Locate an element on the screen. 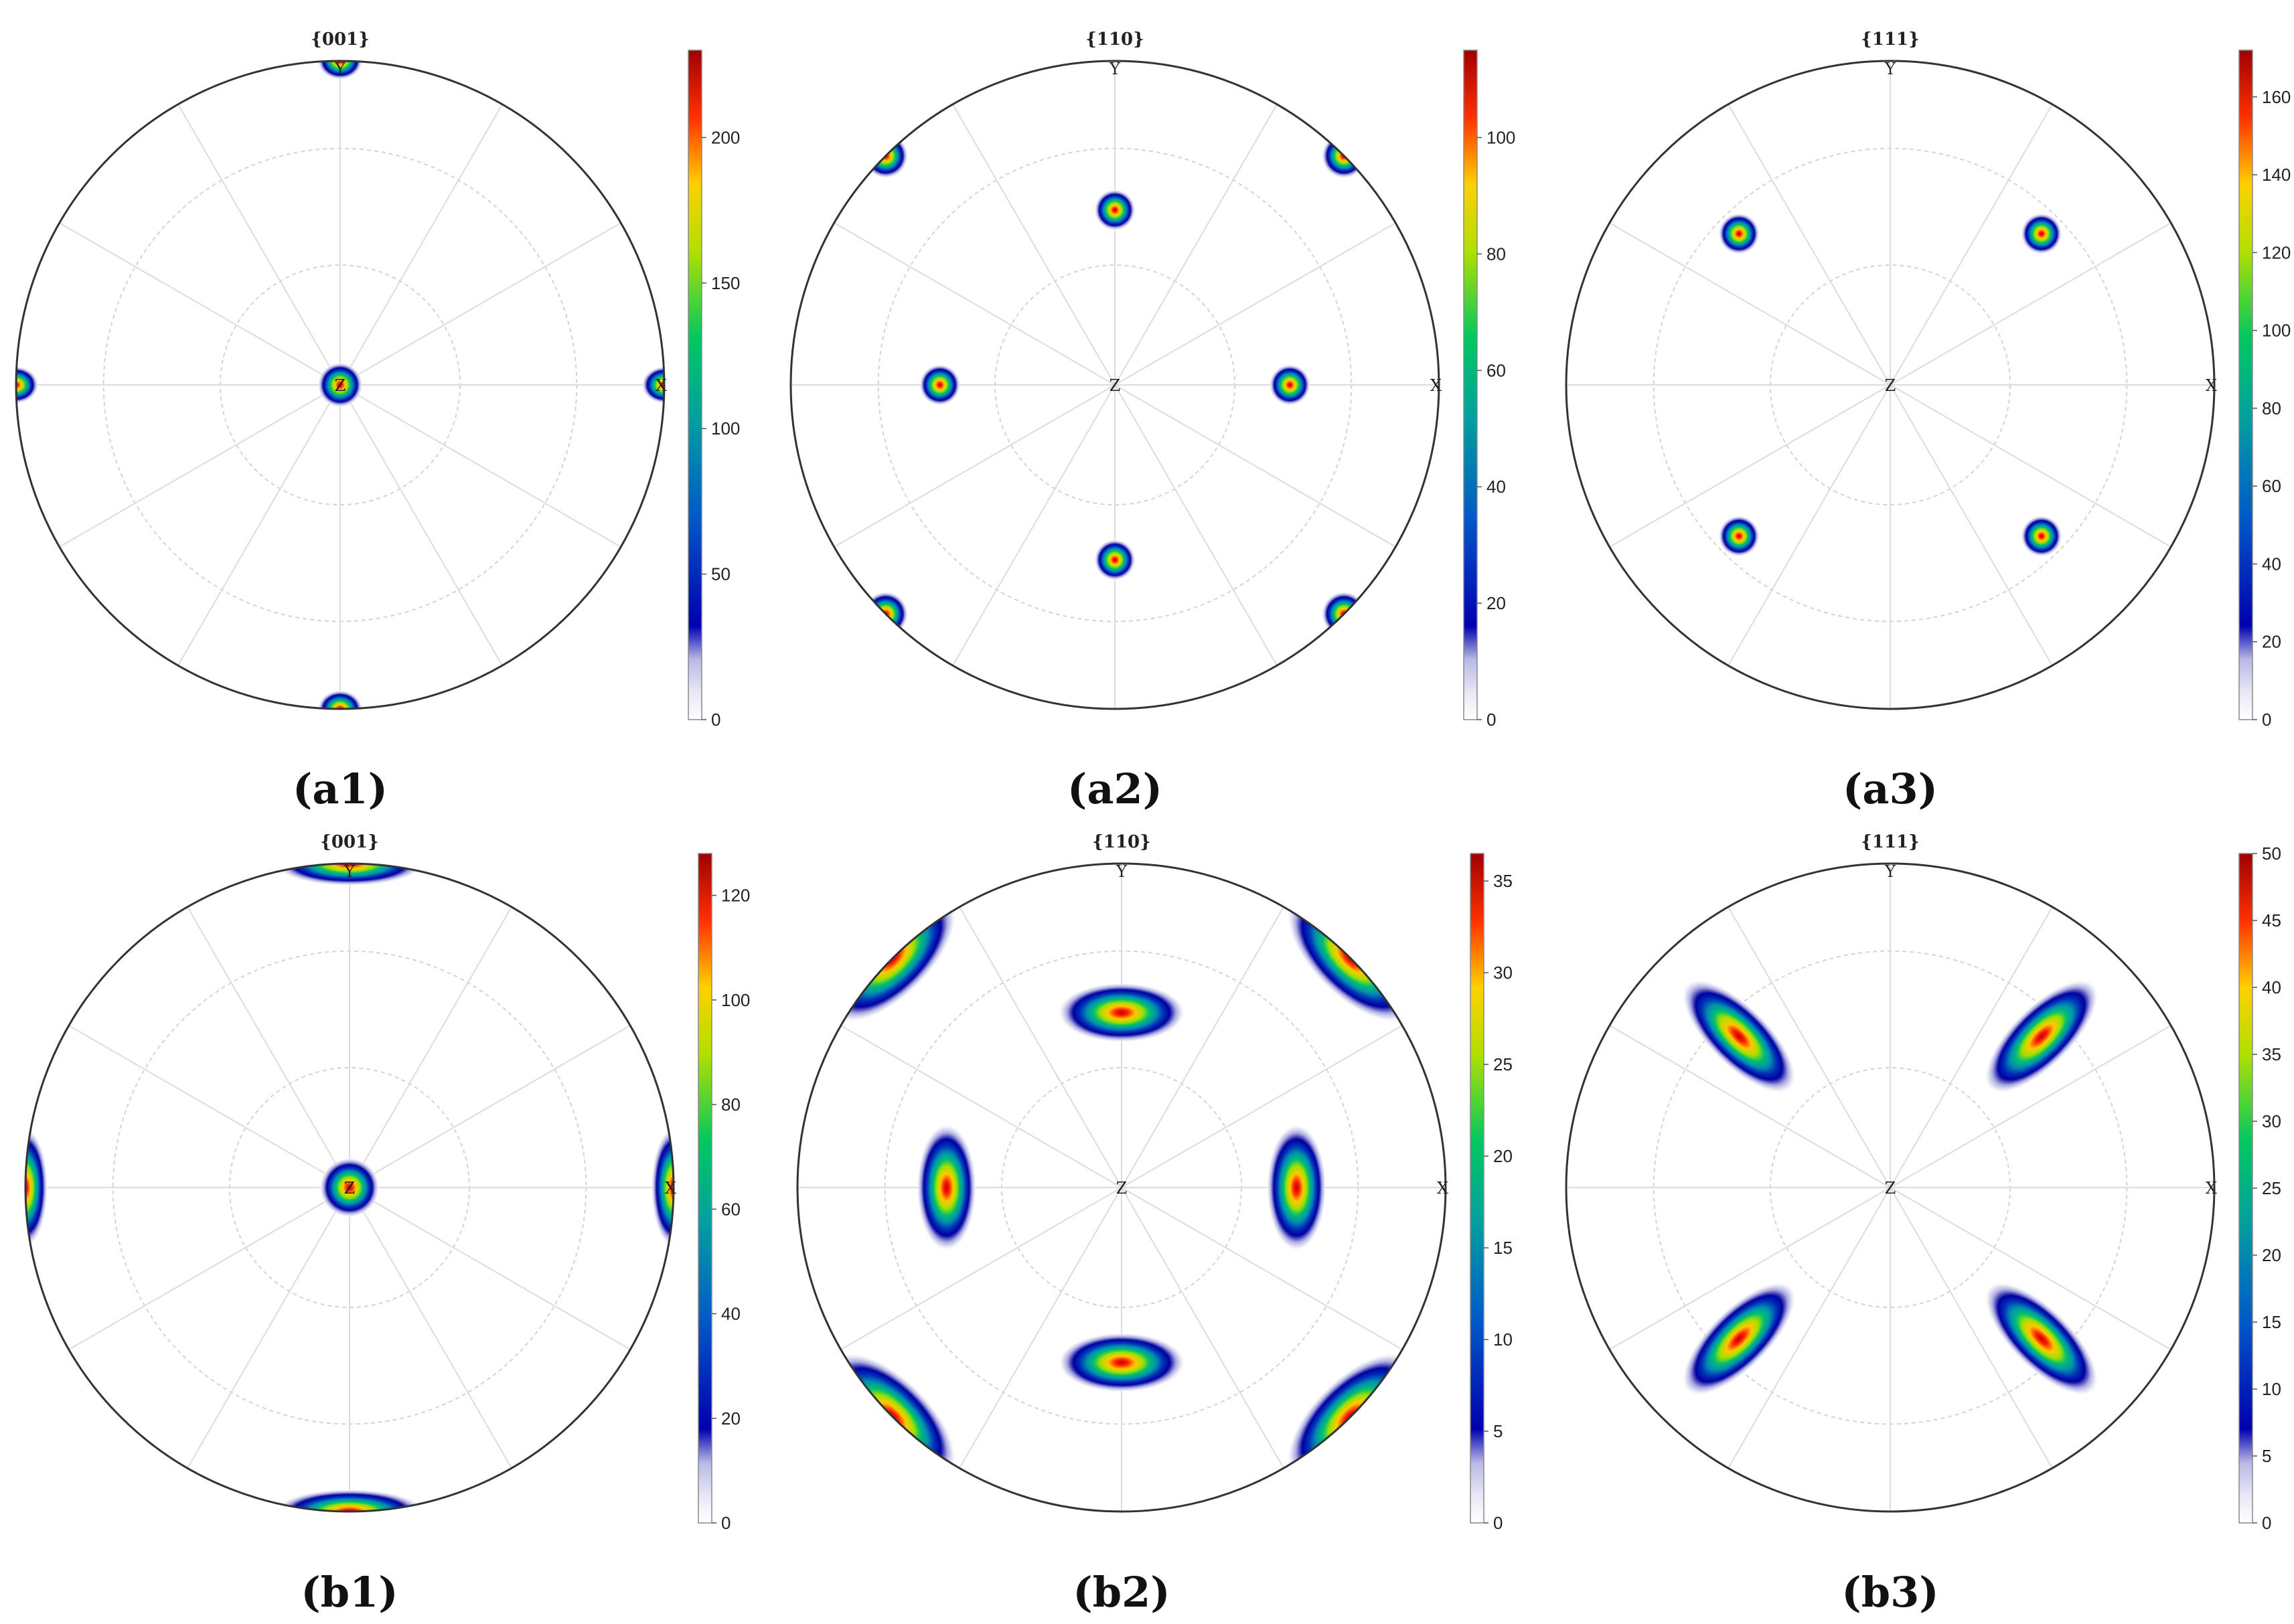  pole-figure-title: {111} is located at coordinates (1890, 842).